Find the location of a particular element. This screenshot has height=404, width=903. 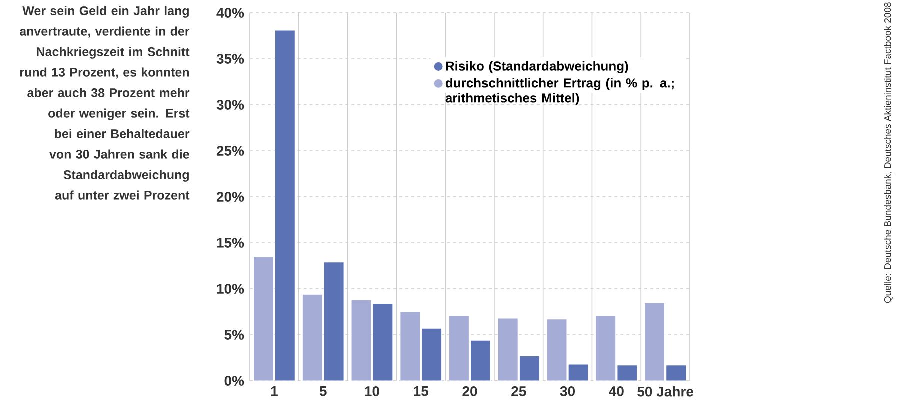

y-tick-label: 20% is located at coordinates (230, 197).